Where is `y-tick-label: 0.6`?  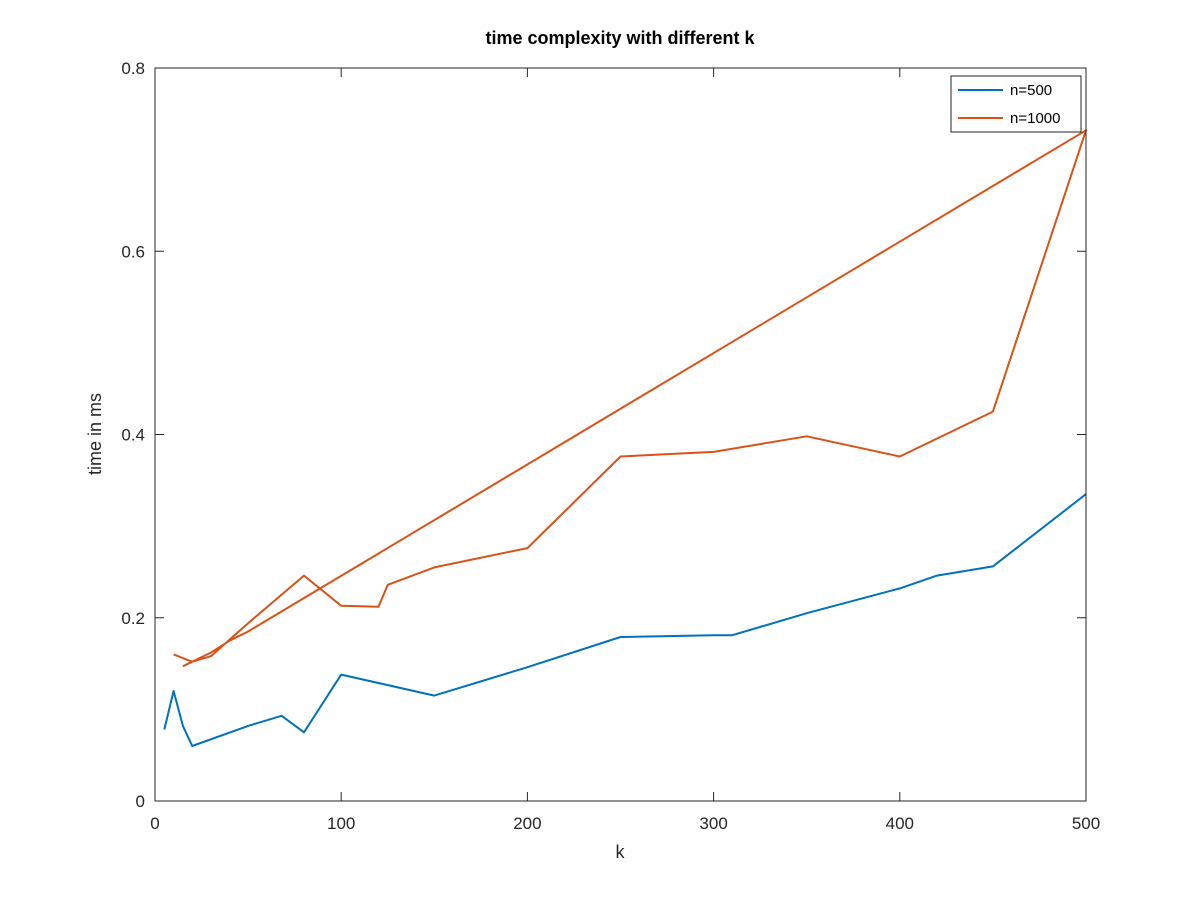 y-tick-label: 0.6 is located at coordinates (133, 251).